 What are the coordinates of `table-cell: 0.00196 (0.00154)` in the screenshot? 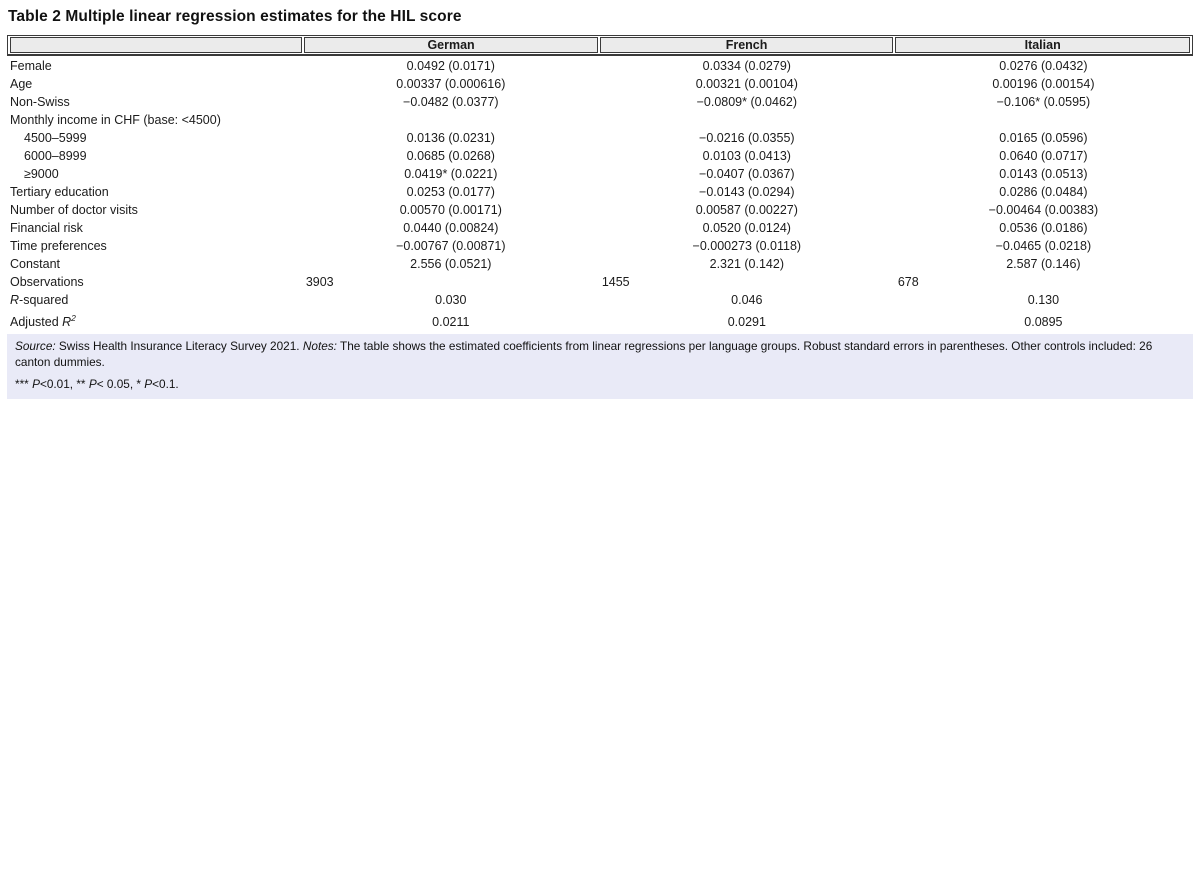 It's located at (1043, 83).